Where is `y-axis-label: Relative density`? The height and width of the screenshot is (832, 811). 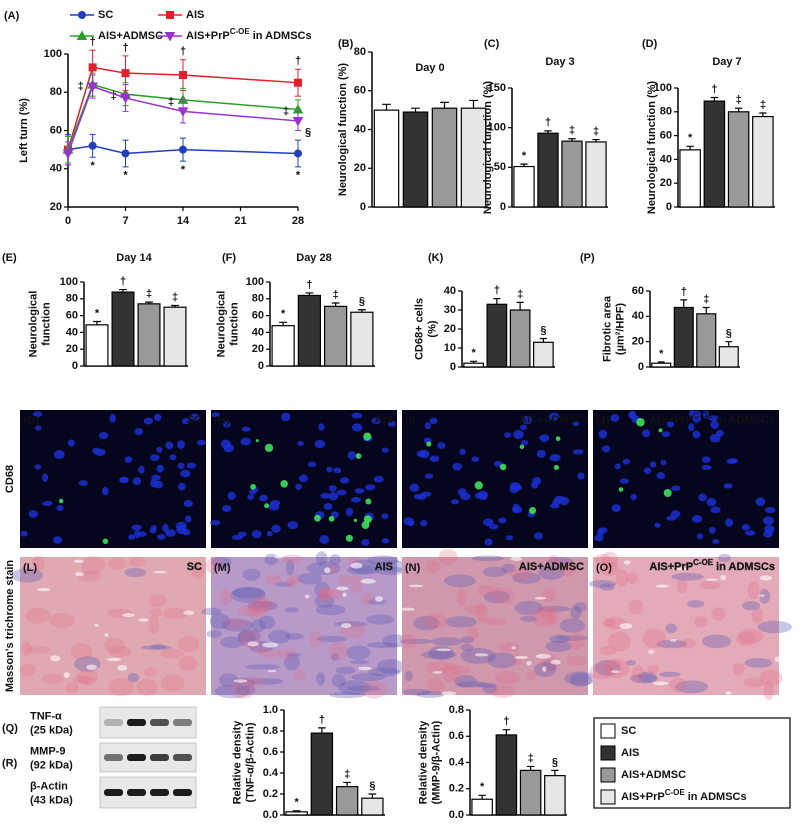
y-axis-label: Relative density is located at coordinates (423, 762).